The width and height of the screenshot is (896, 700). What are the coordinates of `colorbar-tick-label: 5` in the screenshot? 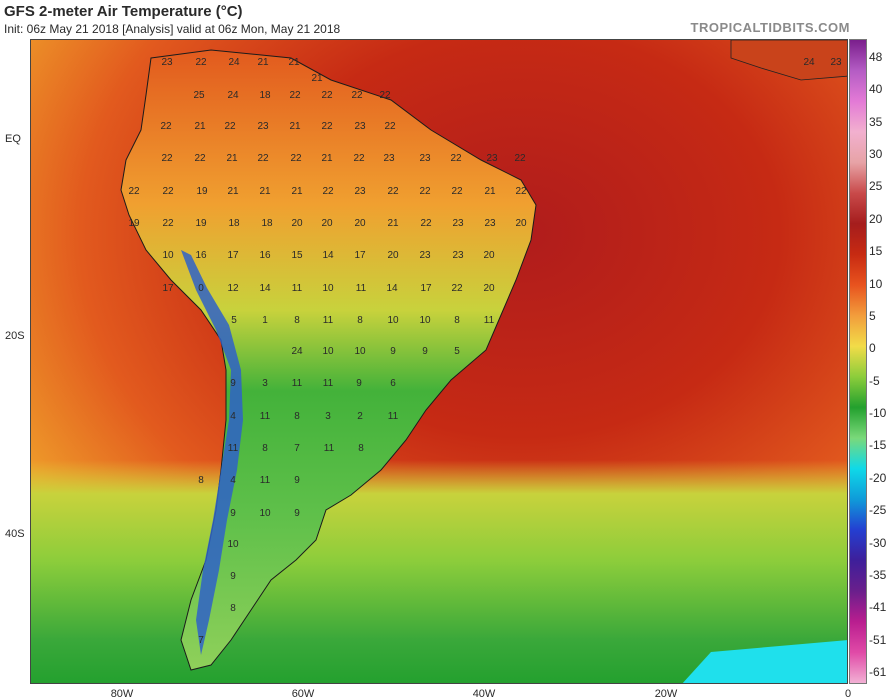 It's located at (872, 315).